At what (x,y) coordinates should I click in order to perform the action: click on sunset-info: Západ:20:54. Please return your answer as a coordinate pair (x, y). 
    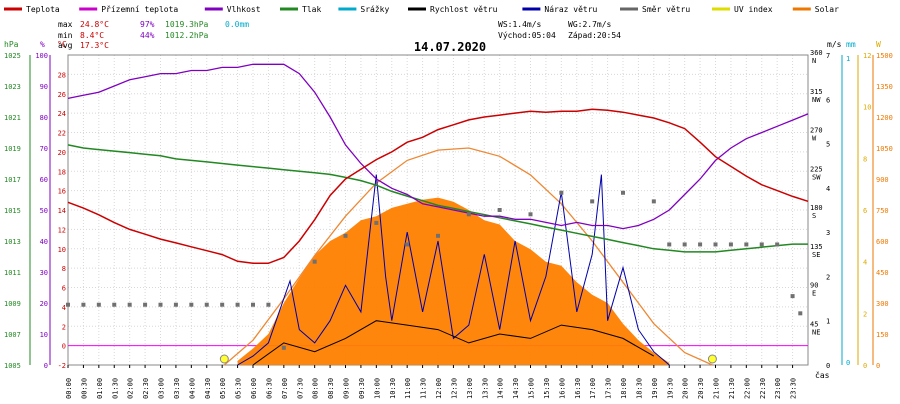
    Looking at the image, I should click on (594, 35).